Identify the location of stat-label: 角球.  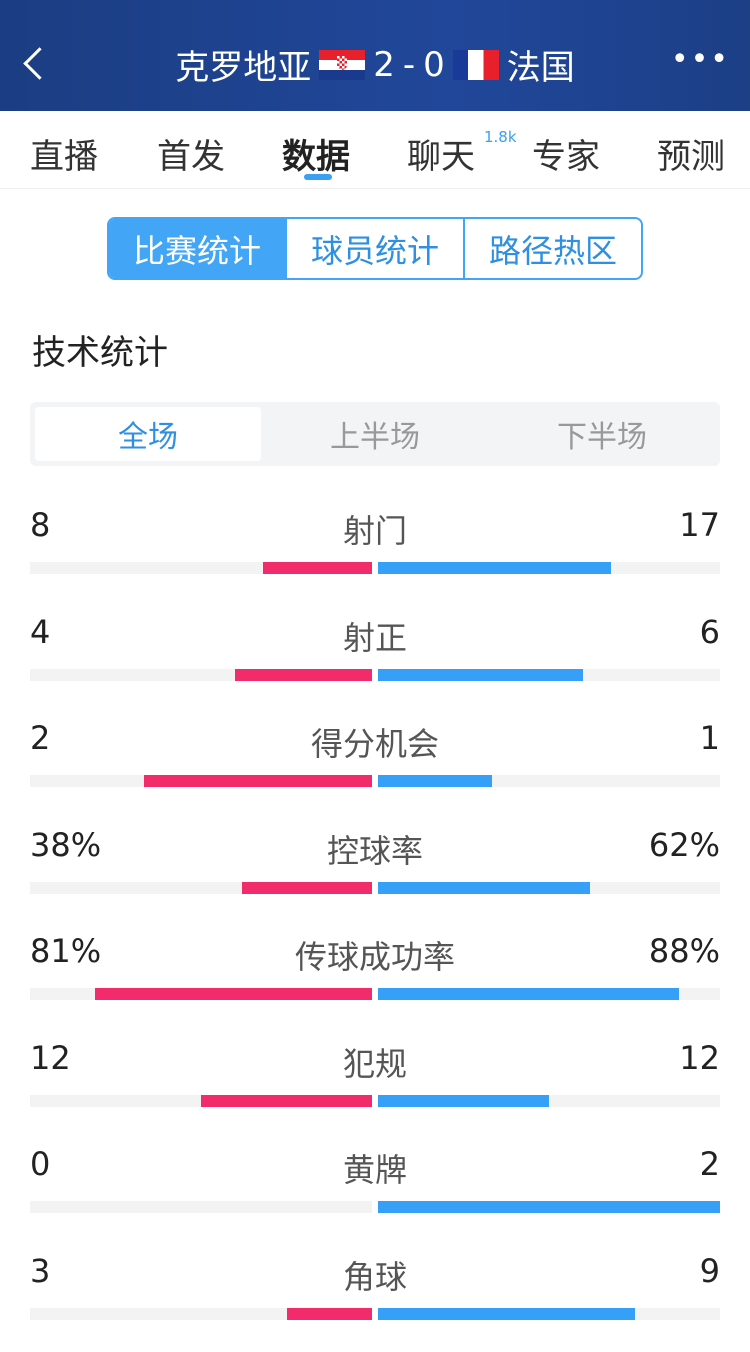
(374, 1276).